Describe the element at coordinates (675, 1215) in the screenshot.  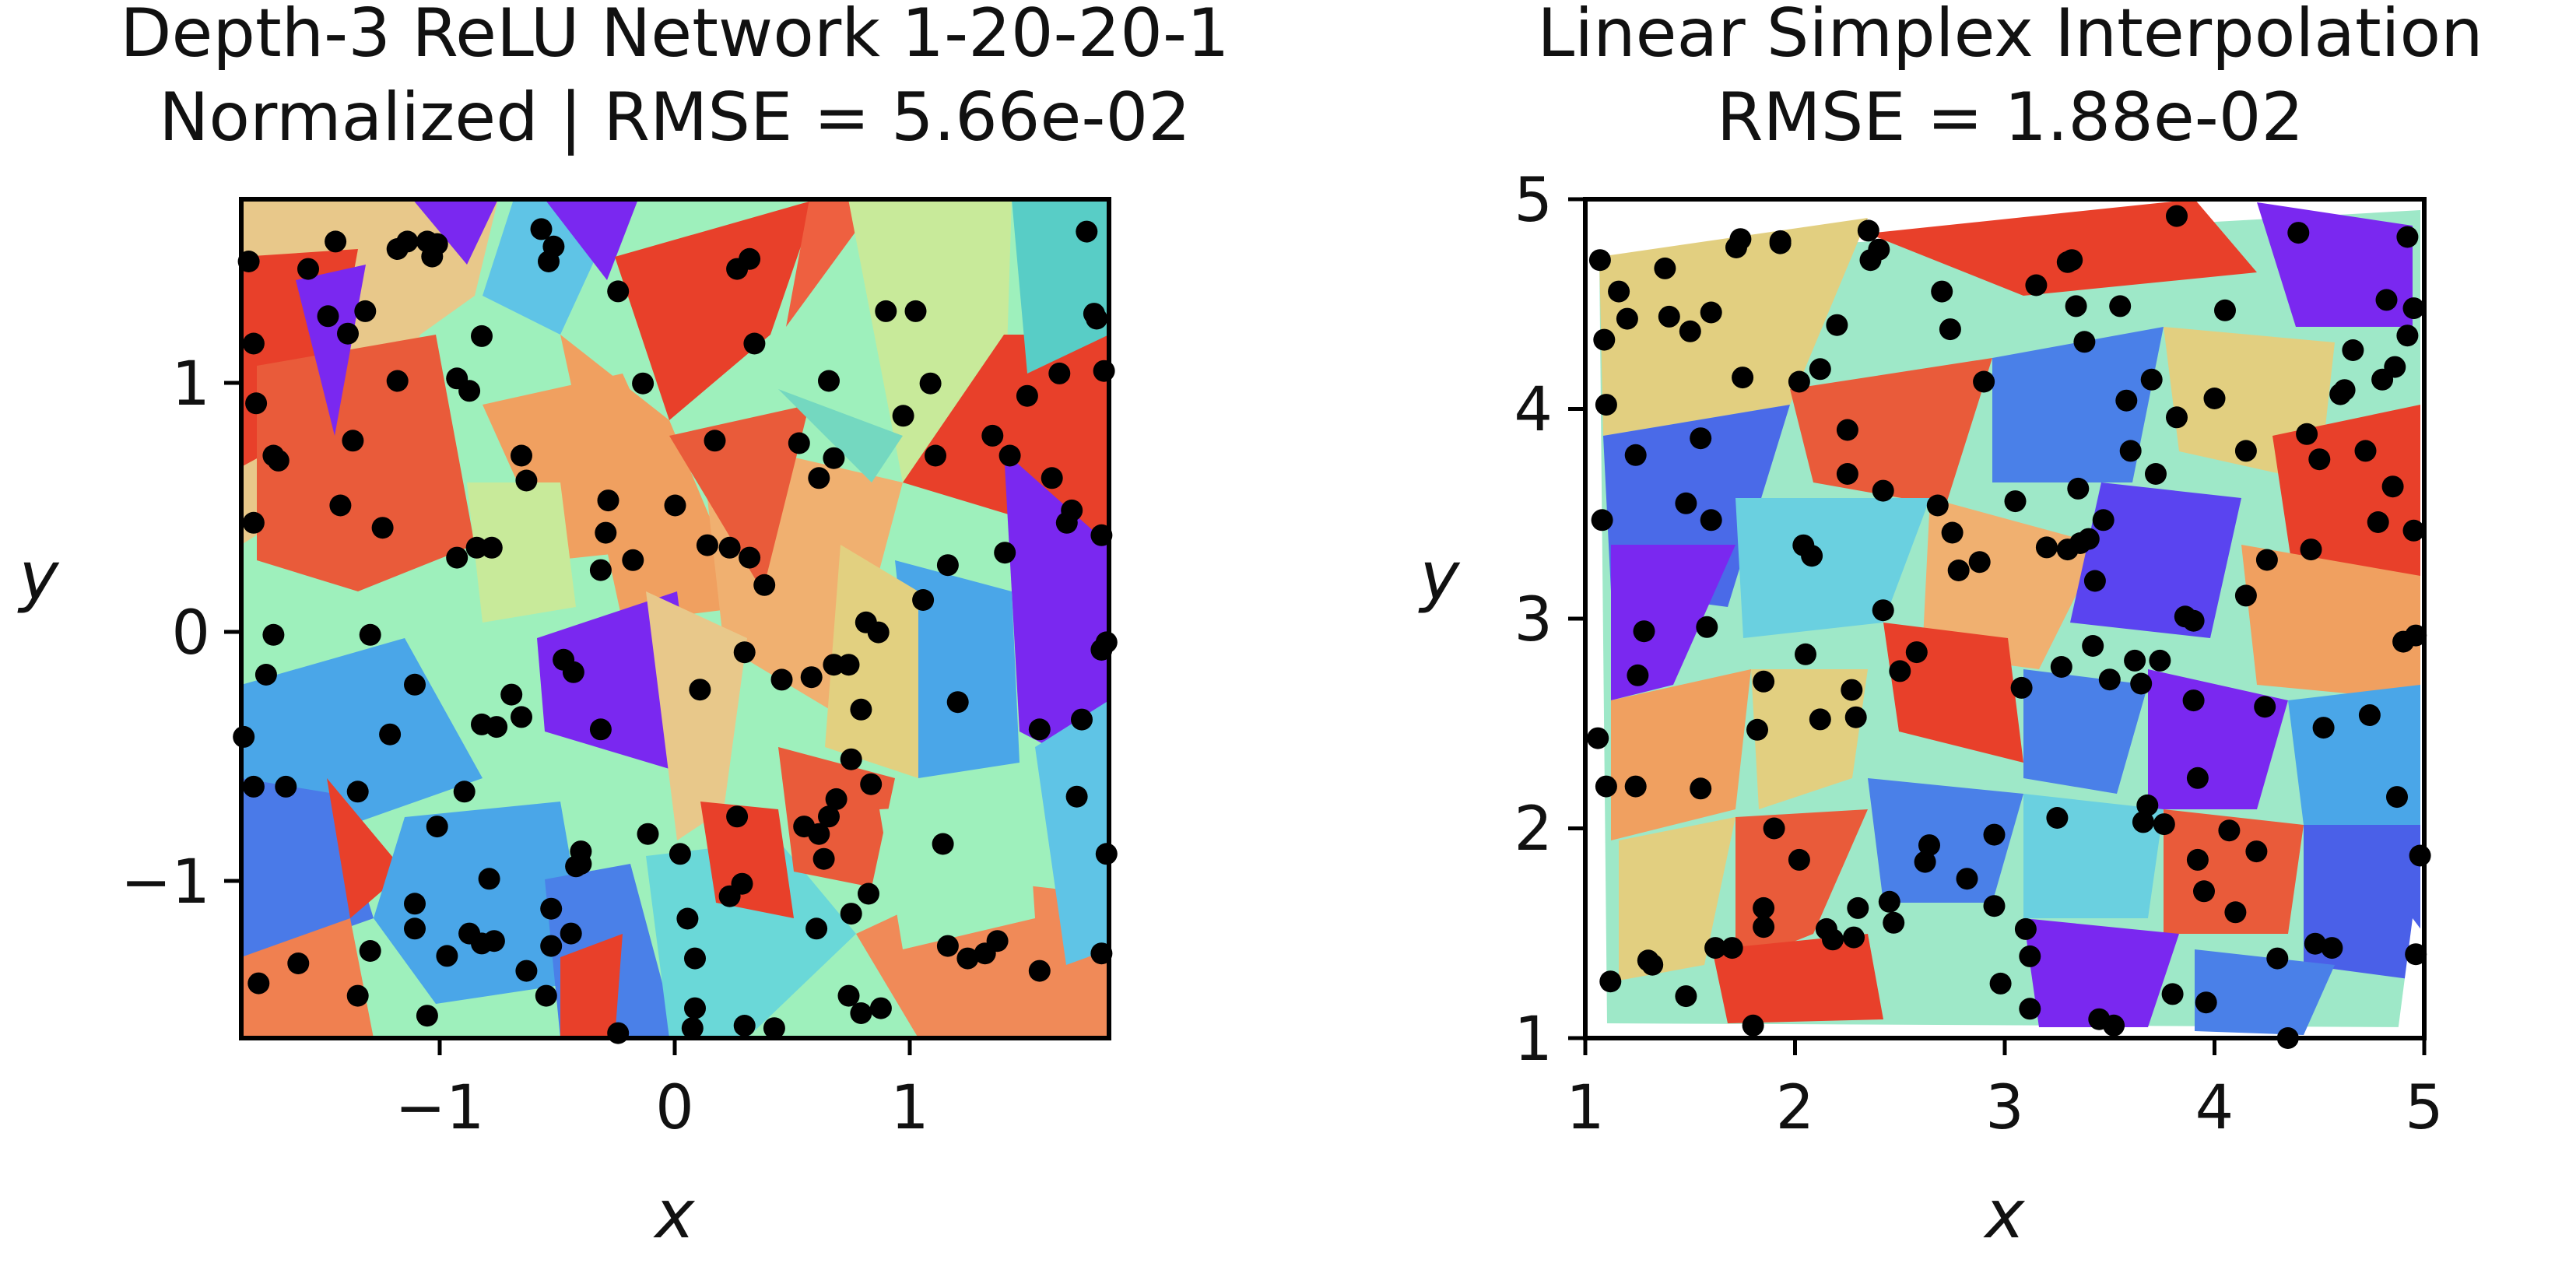
I see `x-axis-label: x` at that location.